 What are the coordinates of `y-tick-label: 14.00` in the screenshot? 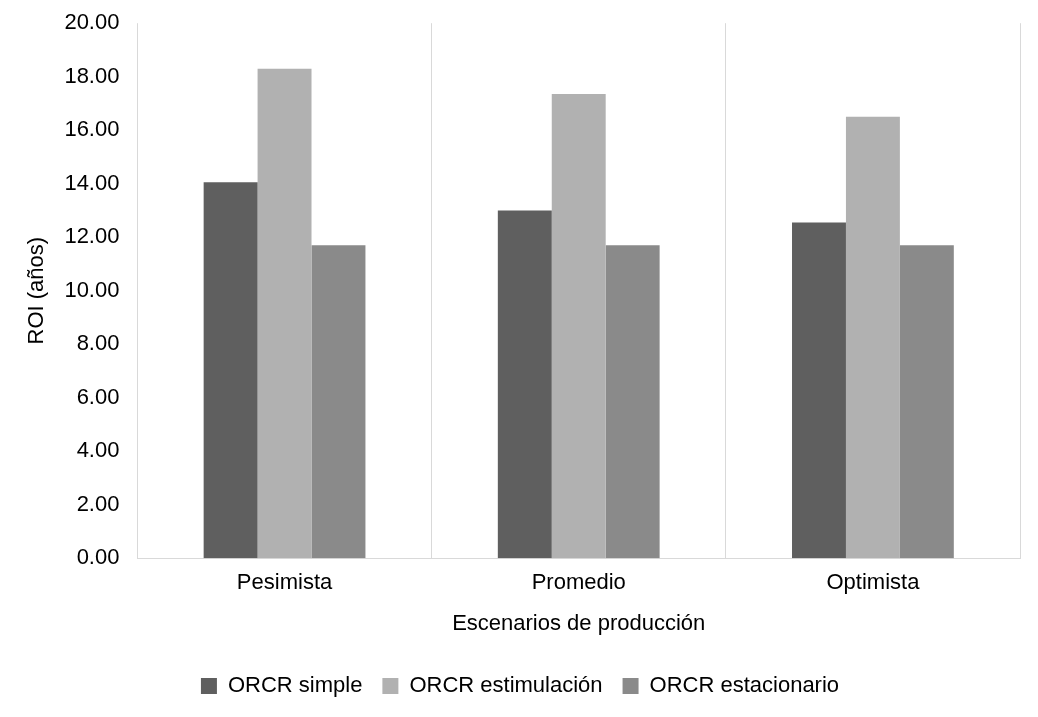 It's located at (92, 182).